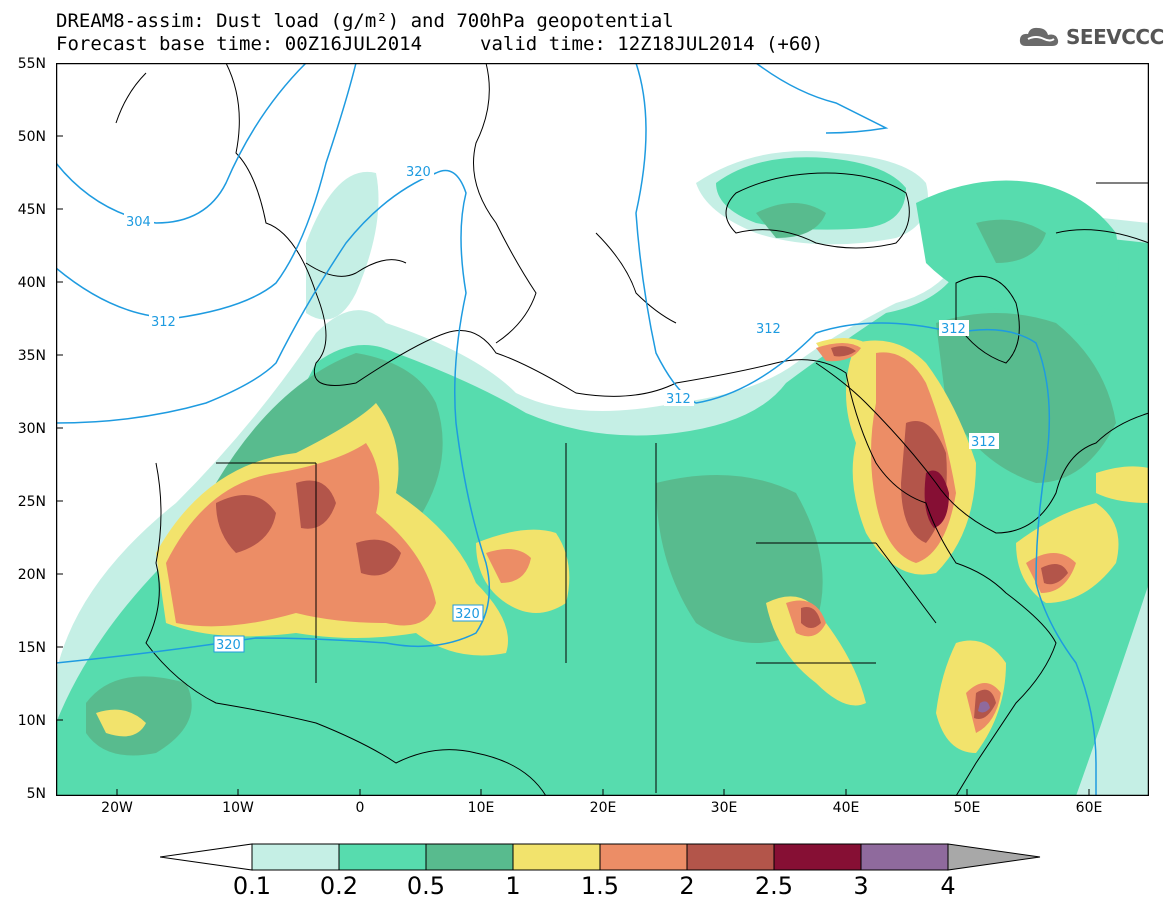  What do you see at coordinates (603, 808) in the screenshot?
I see `lon-label: 20E` at bounding box center [603, 808].